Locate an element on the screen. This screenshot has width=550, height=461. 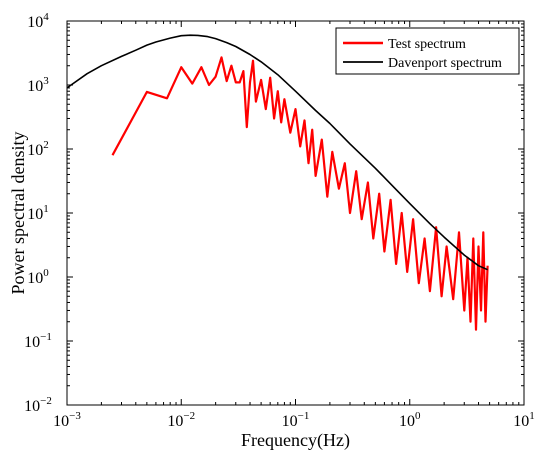
y-tick-label: 10⁰ is located at coordinates (38, 277).